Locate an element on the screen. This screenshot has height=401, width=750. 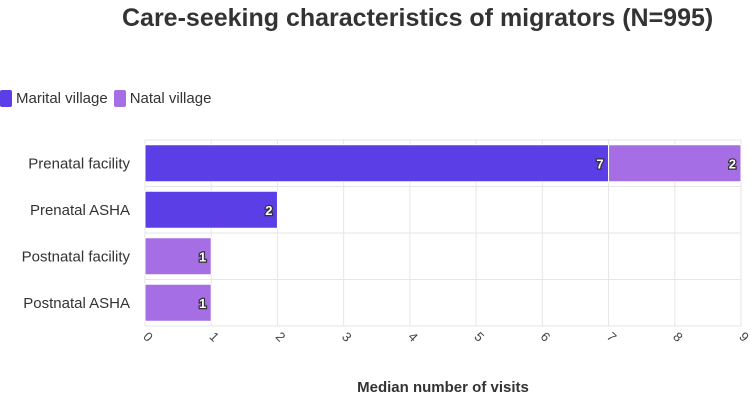
x-axis-title: Median number of visits is located at coordinates (443, 387).